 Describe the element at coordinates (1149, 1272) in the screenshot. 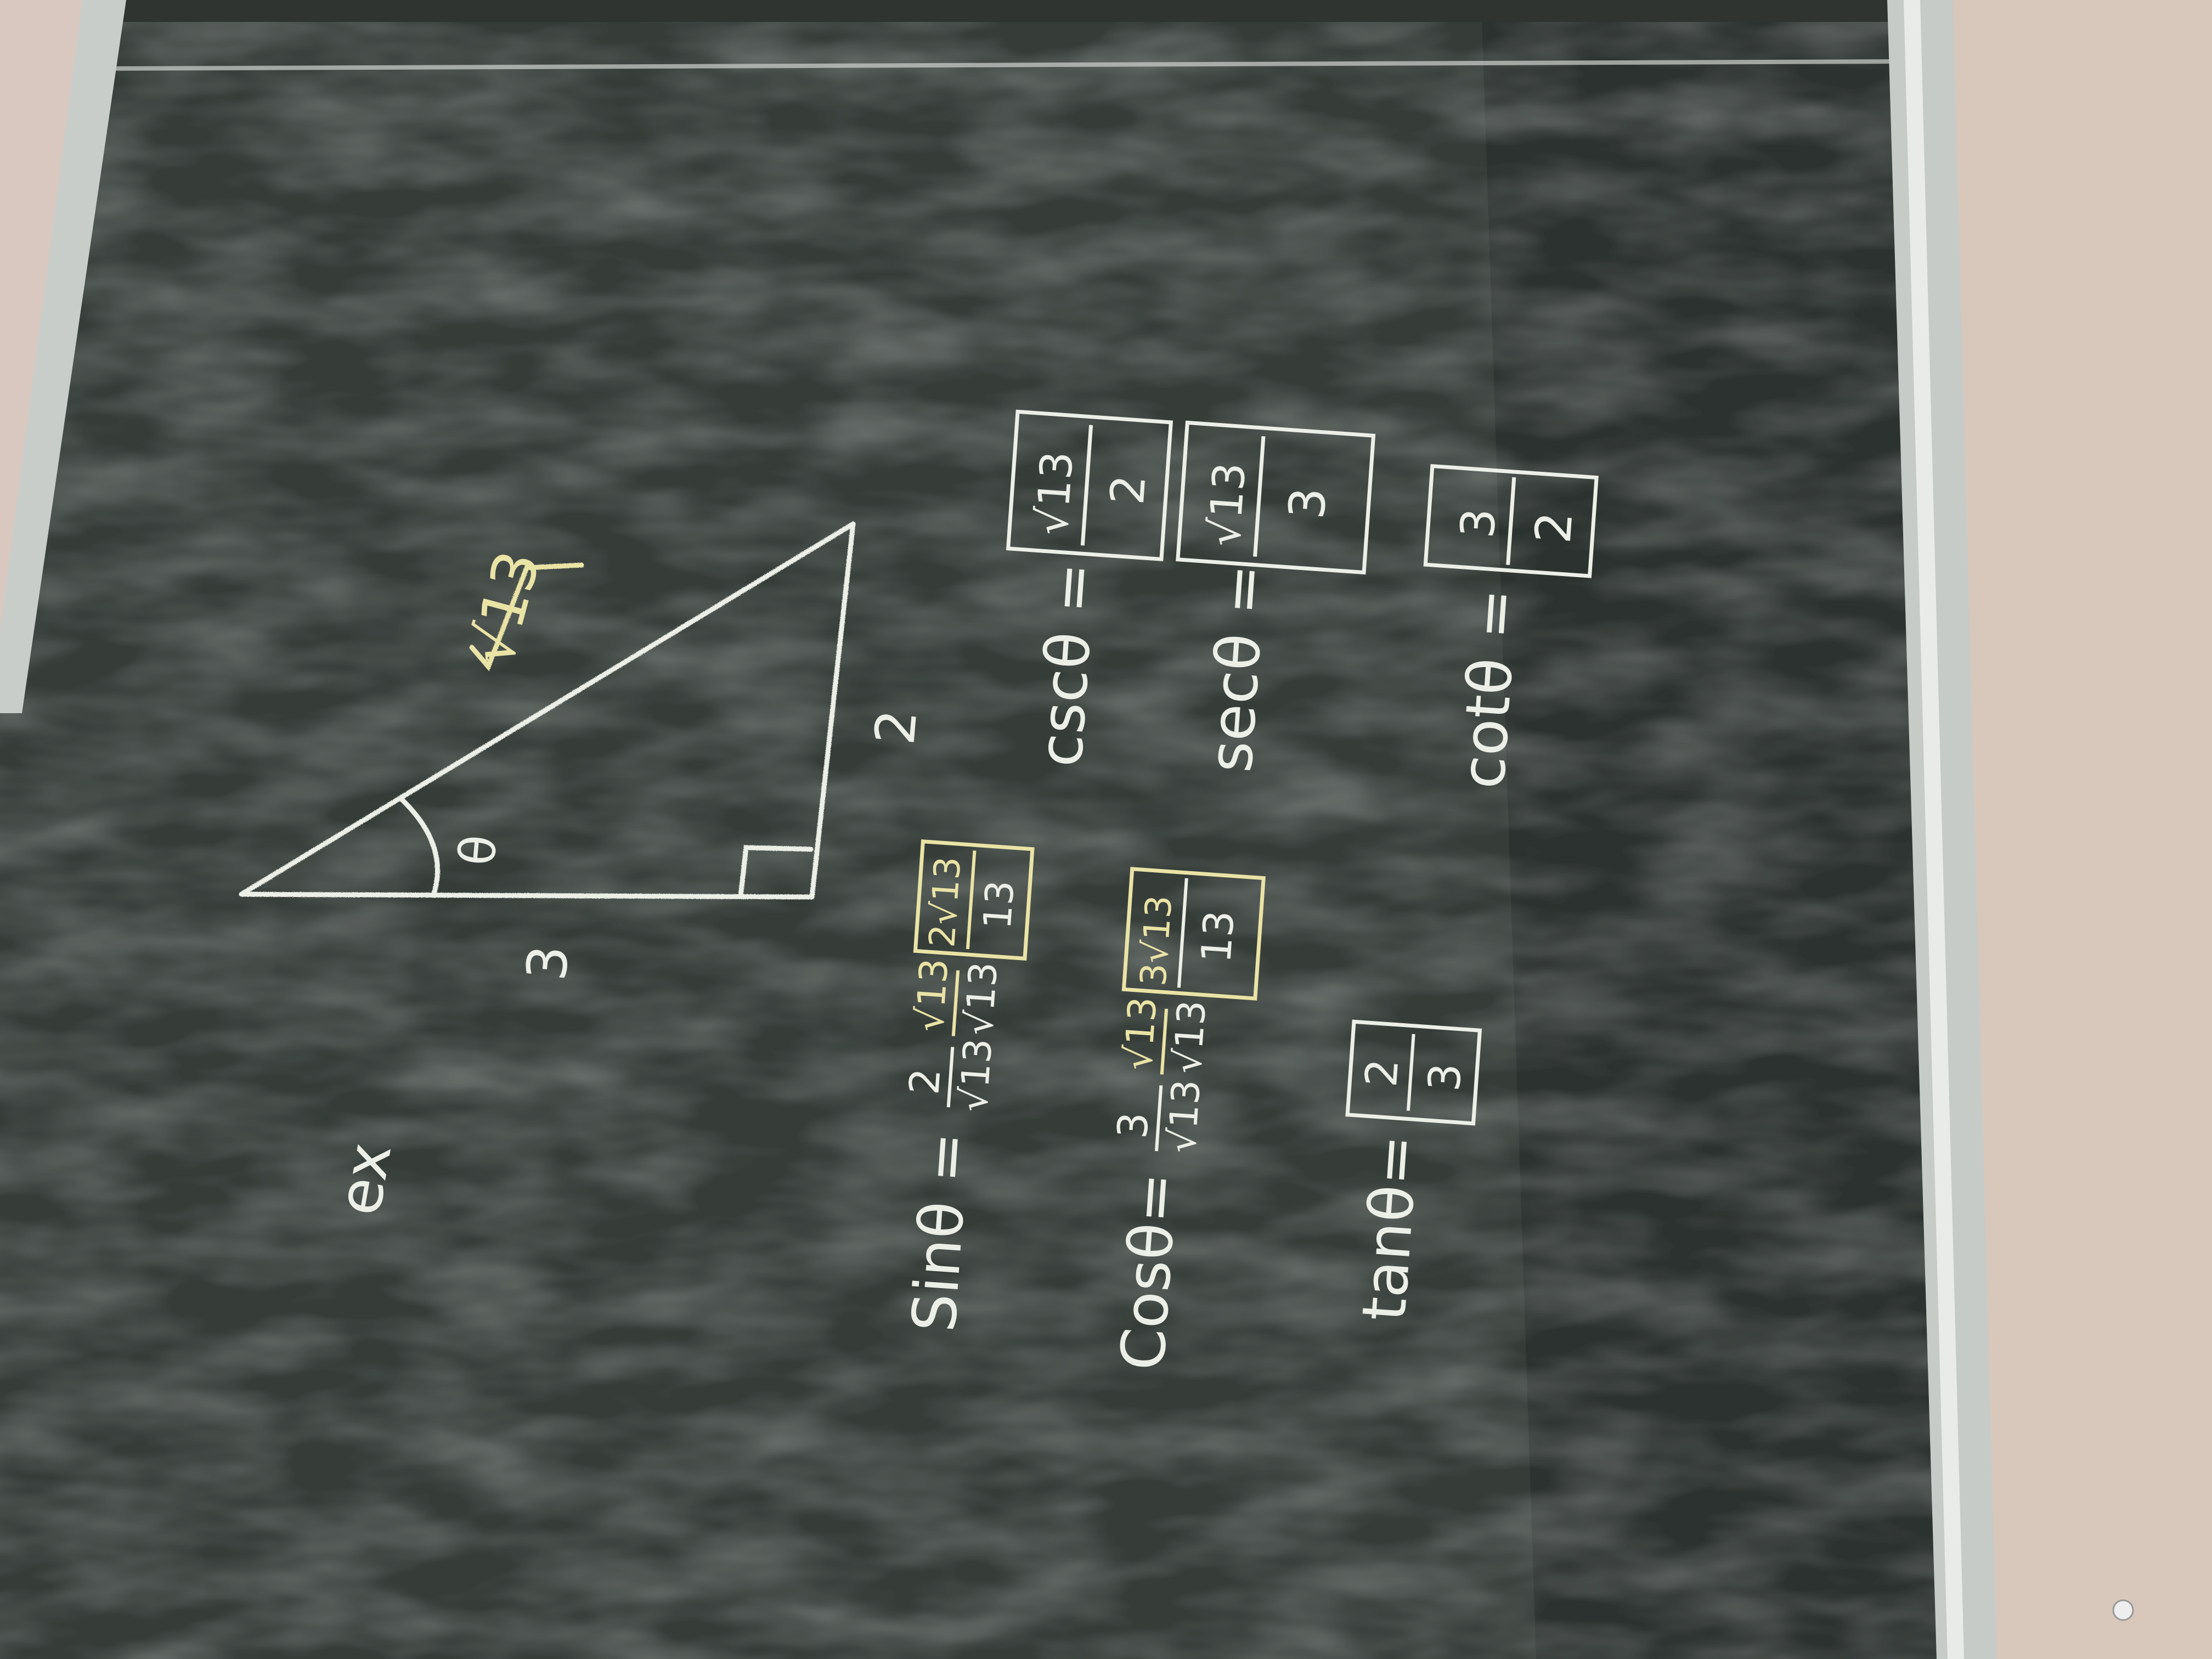

I see `cos-lhs: Cosθ=` at that location.